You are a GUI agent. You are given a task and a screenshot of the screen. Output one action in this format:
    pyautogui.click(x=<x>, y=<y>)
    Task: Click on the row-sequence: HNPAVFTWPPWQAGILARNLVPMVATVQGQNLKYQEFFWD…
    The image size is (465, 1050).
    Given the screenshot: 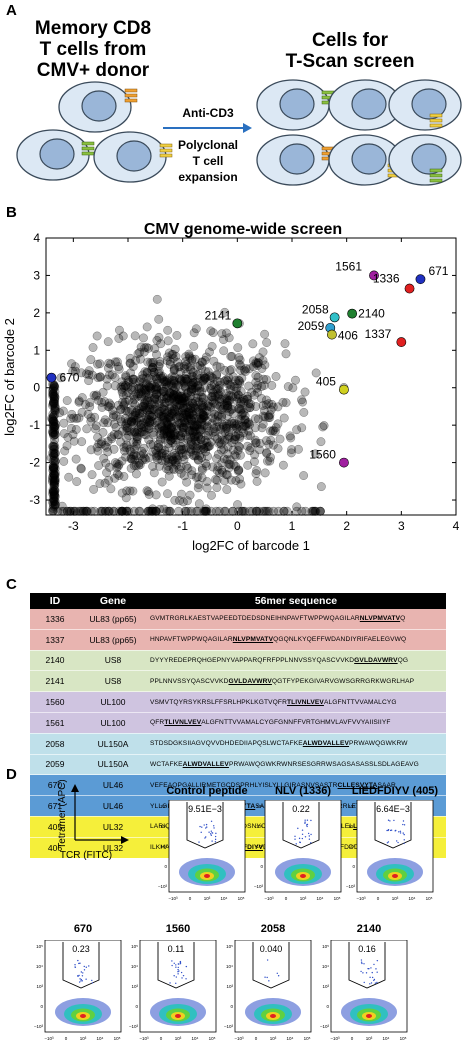 What is the action you would take?
    pyautogui.click(x=296, y=640)
    